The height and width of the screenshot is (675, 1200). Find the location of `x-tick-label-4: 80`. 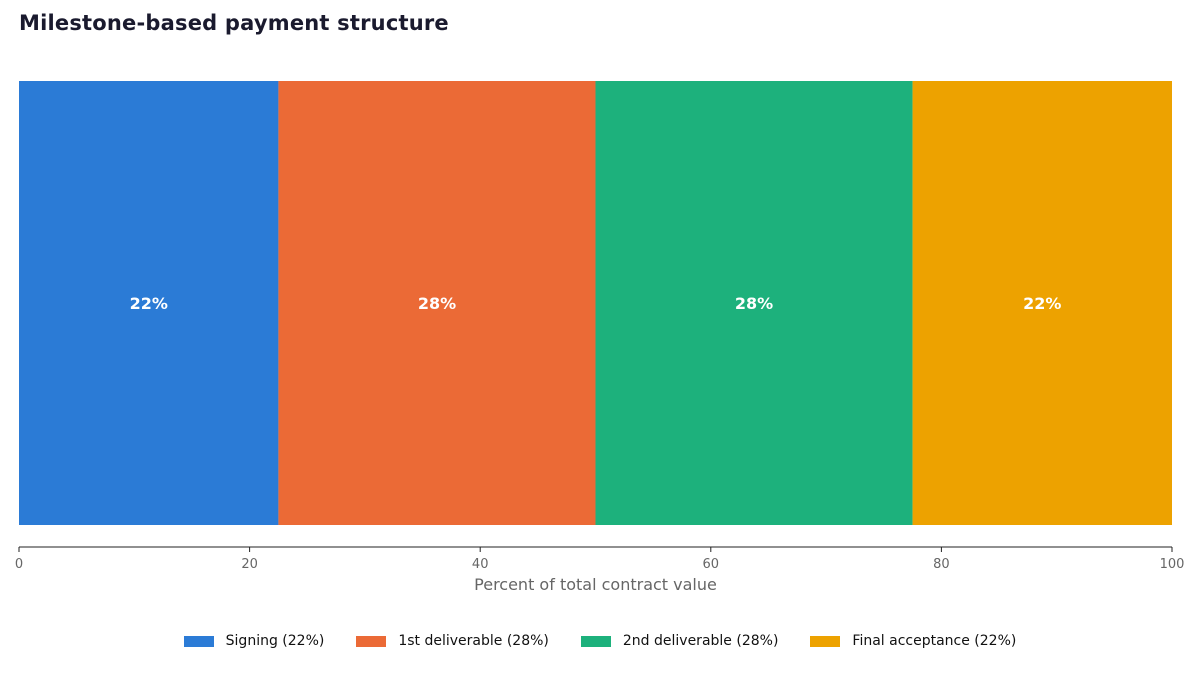

x-tick-label-4: 80 is located at coordinates (941, 564).